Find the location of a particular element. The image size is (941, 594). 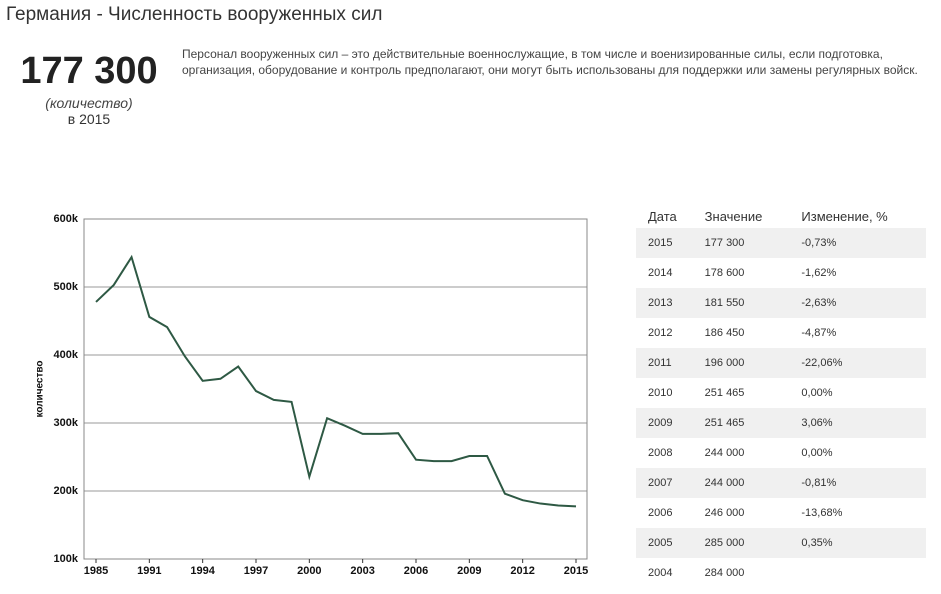

table-row: 2007 244 000 -0,81% is located at coordinates (781, 483).